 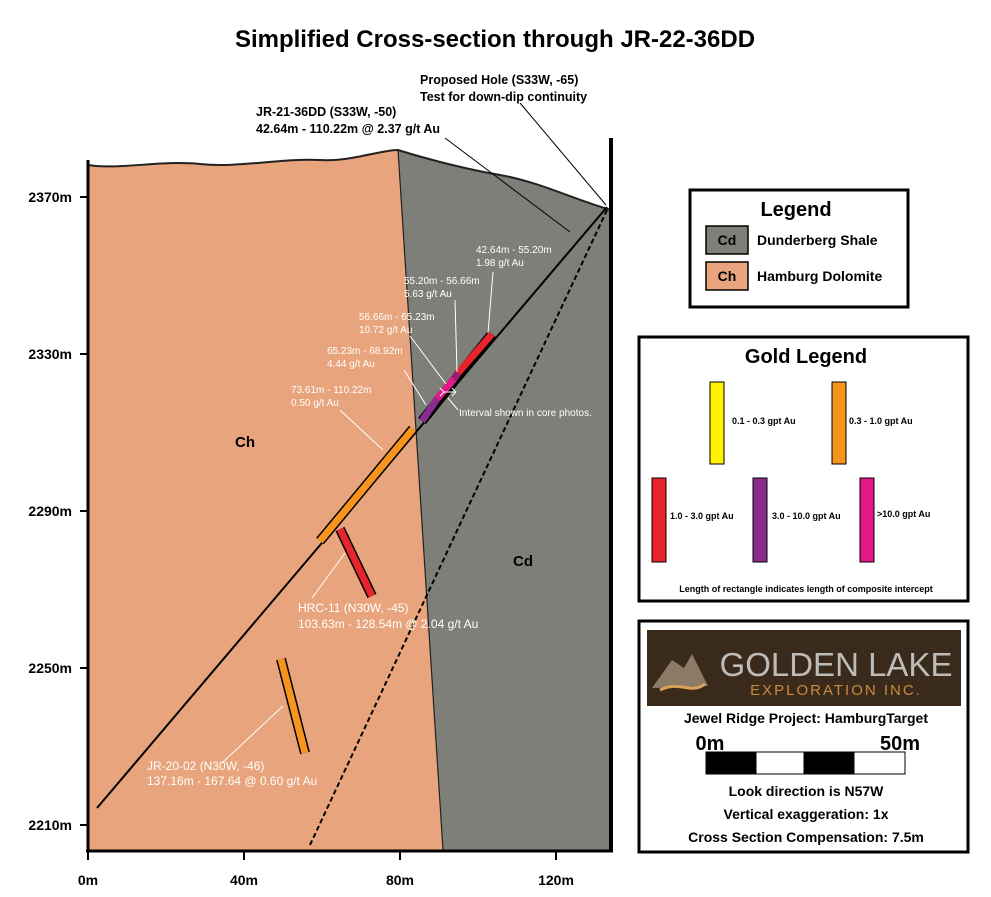 I want to click on logo, so click(x=804, y=668).